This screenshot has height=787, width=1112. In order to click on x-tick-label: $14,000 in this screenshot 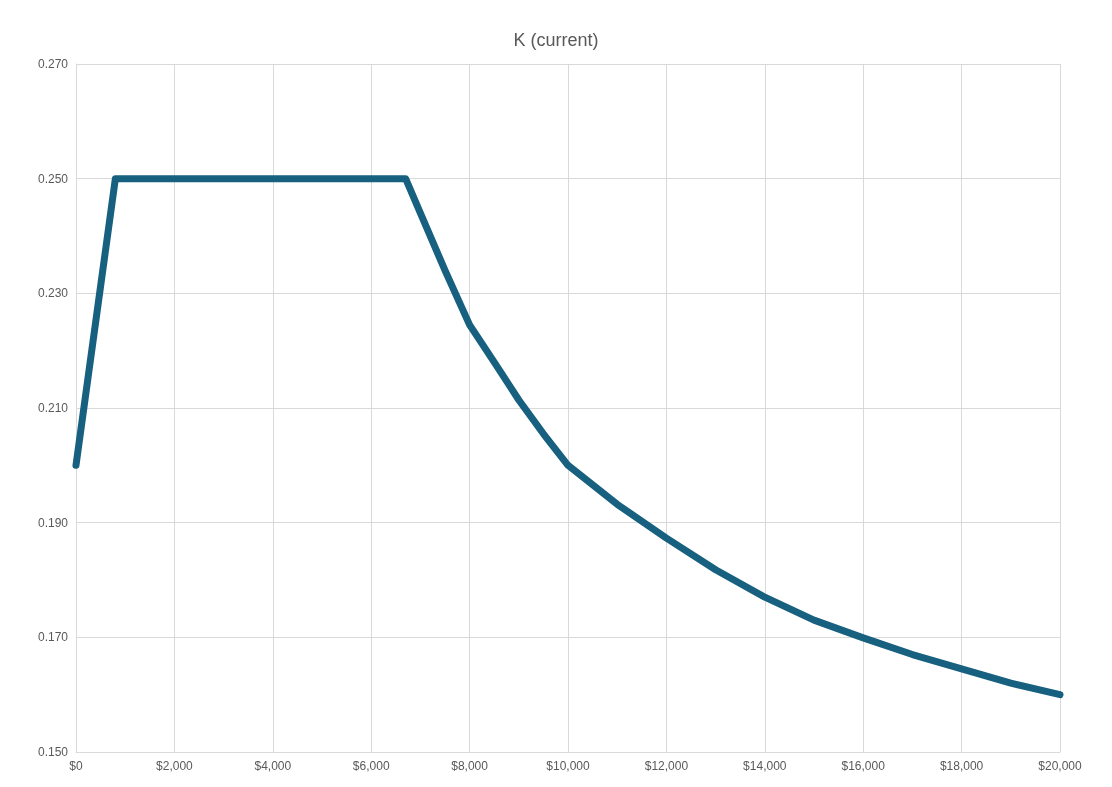, I will do `click(765, 766)`.